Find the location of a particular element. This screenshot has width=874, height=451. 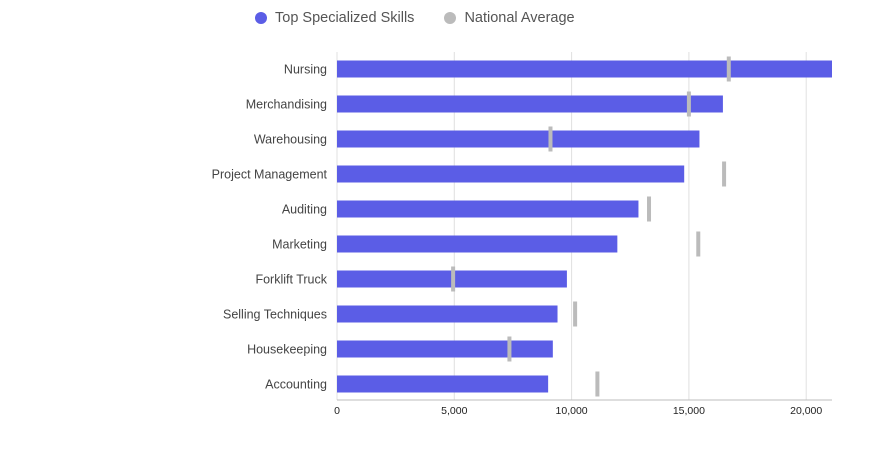

category-label: Project Management is located at coordinates (270, 175).